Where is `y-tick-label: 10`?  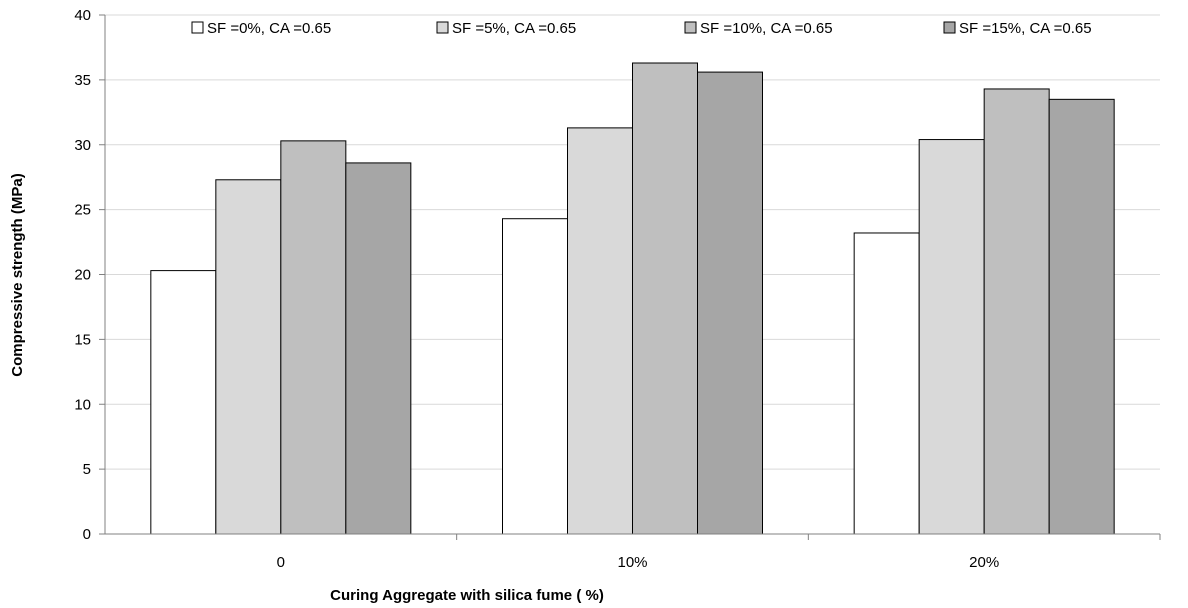
y-tick-label: 10 is located at coordinates (82, 404).